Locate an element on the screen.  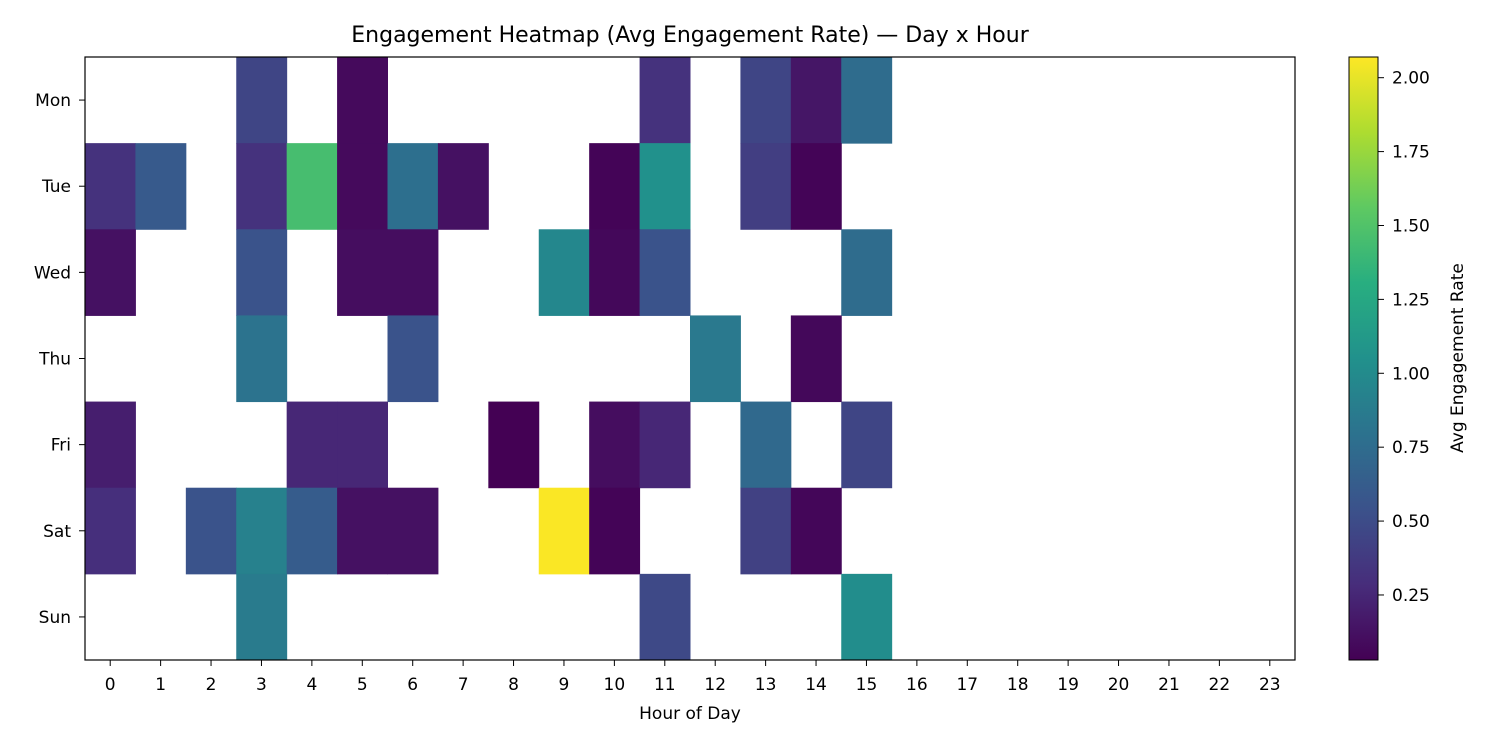
x-tick-label: 19 is located at coordinates (1068, 685).